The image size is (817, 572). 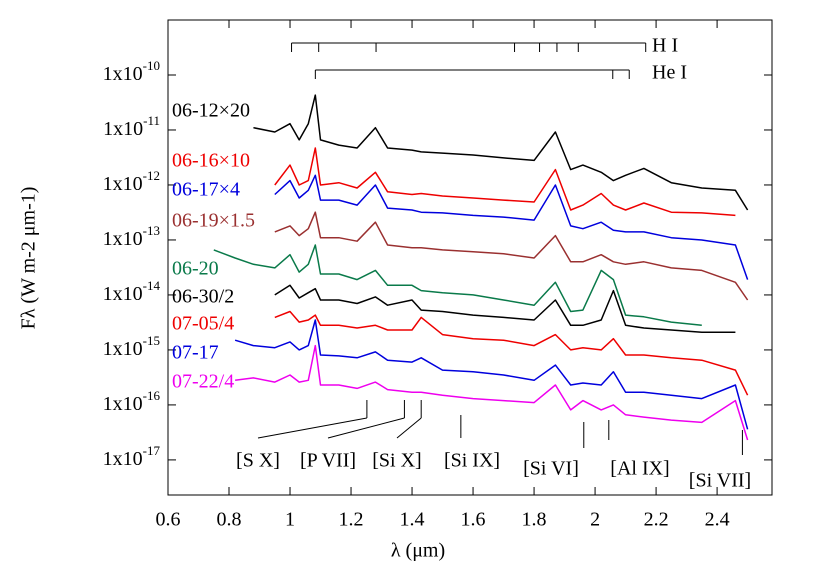 What do you see at coordinates (258, 461) in the screenshot?
I see `id-label: [S X]` at bounding box center [258, 461].